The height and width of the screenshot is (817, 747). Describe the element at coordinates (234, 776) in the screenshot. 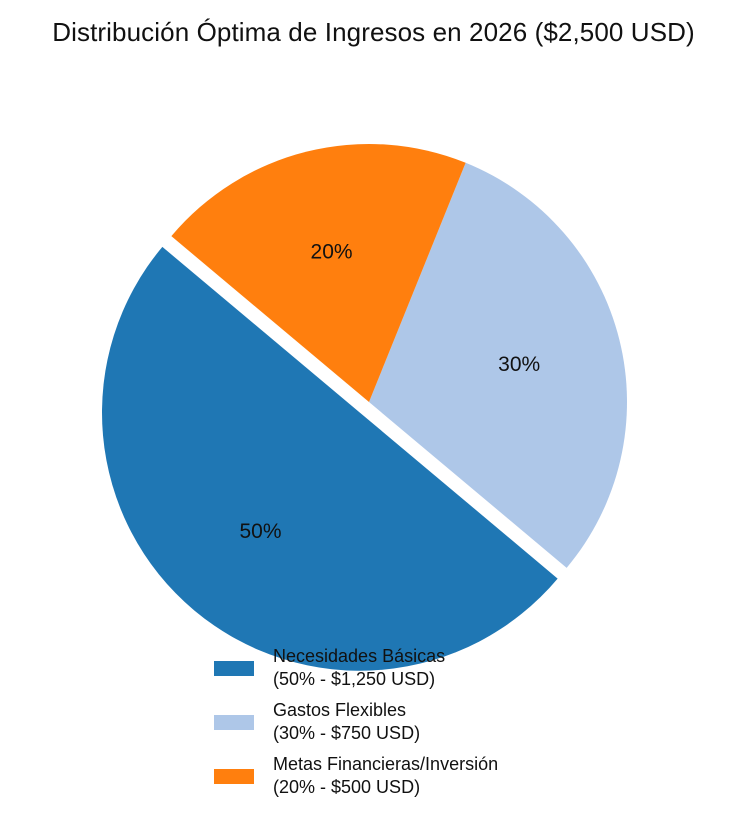

I see `legend-swatch-metas-financieras` at that location.